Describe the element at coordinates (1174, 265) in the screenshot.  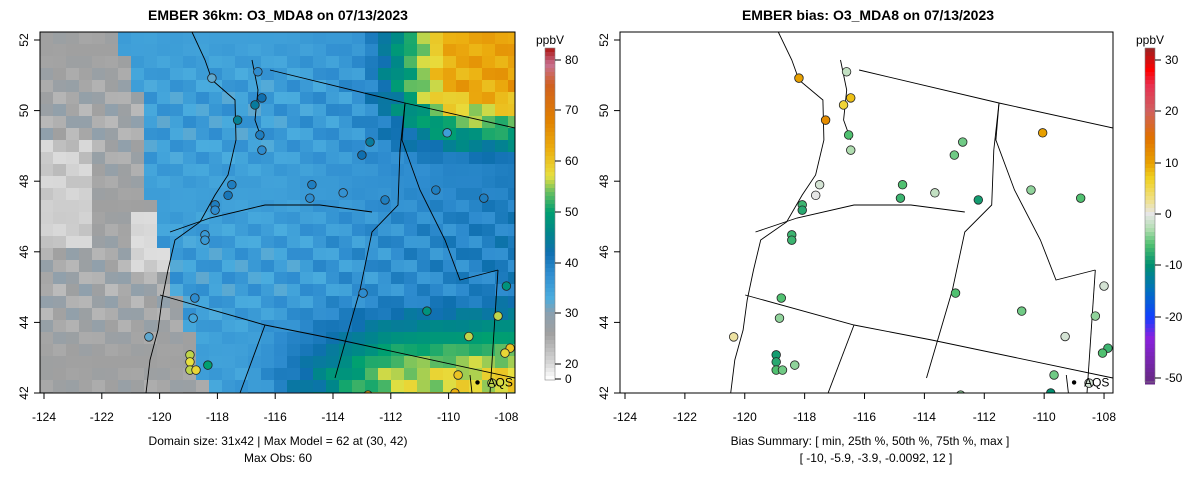
I see `colorbar-tick-label: -10` at that location.